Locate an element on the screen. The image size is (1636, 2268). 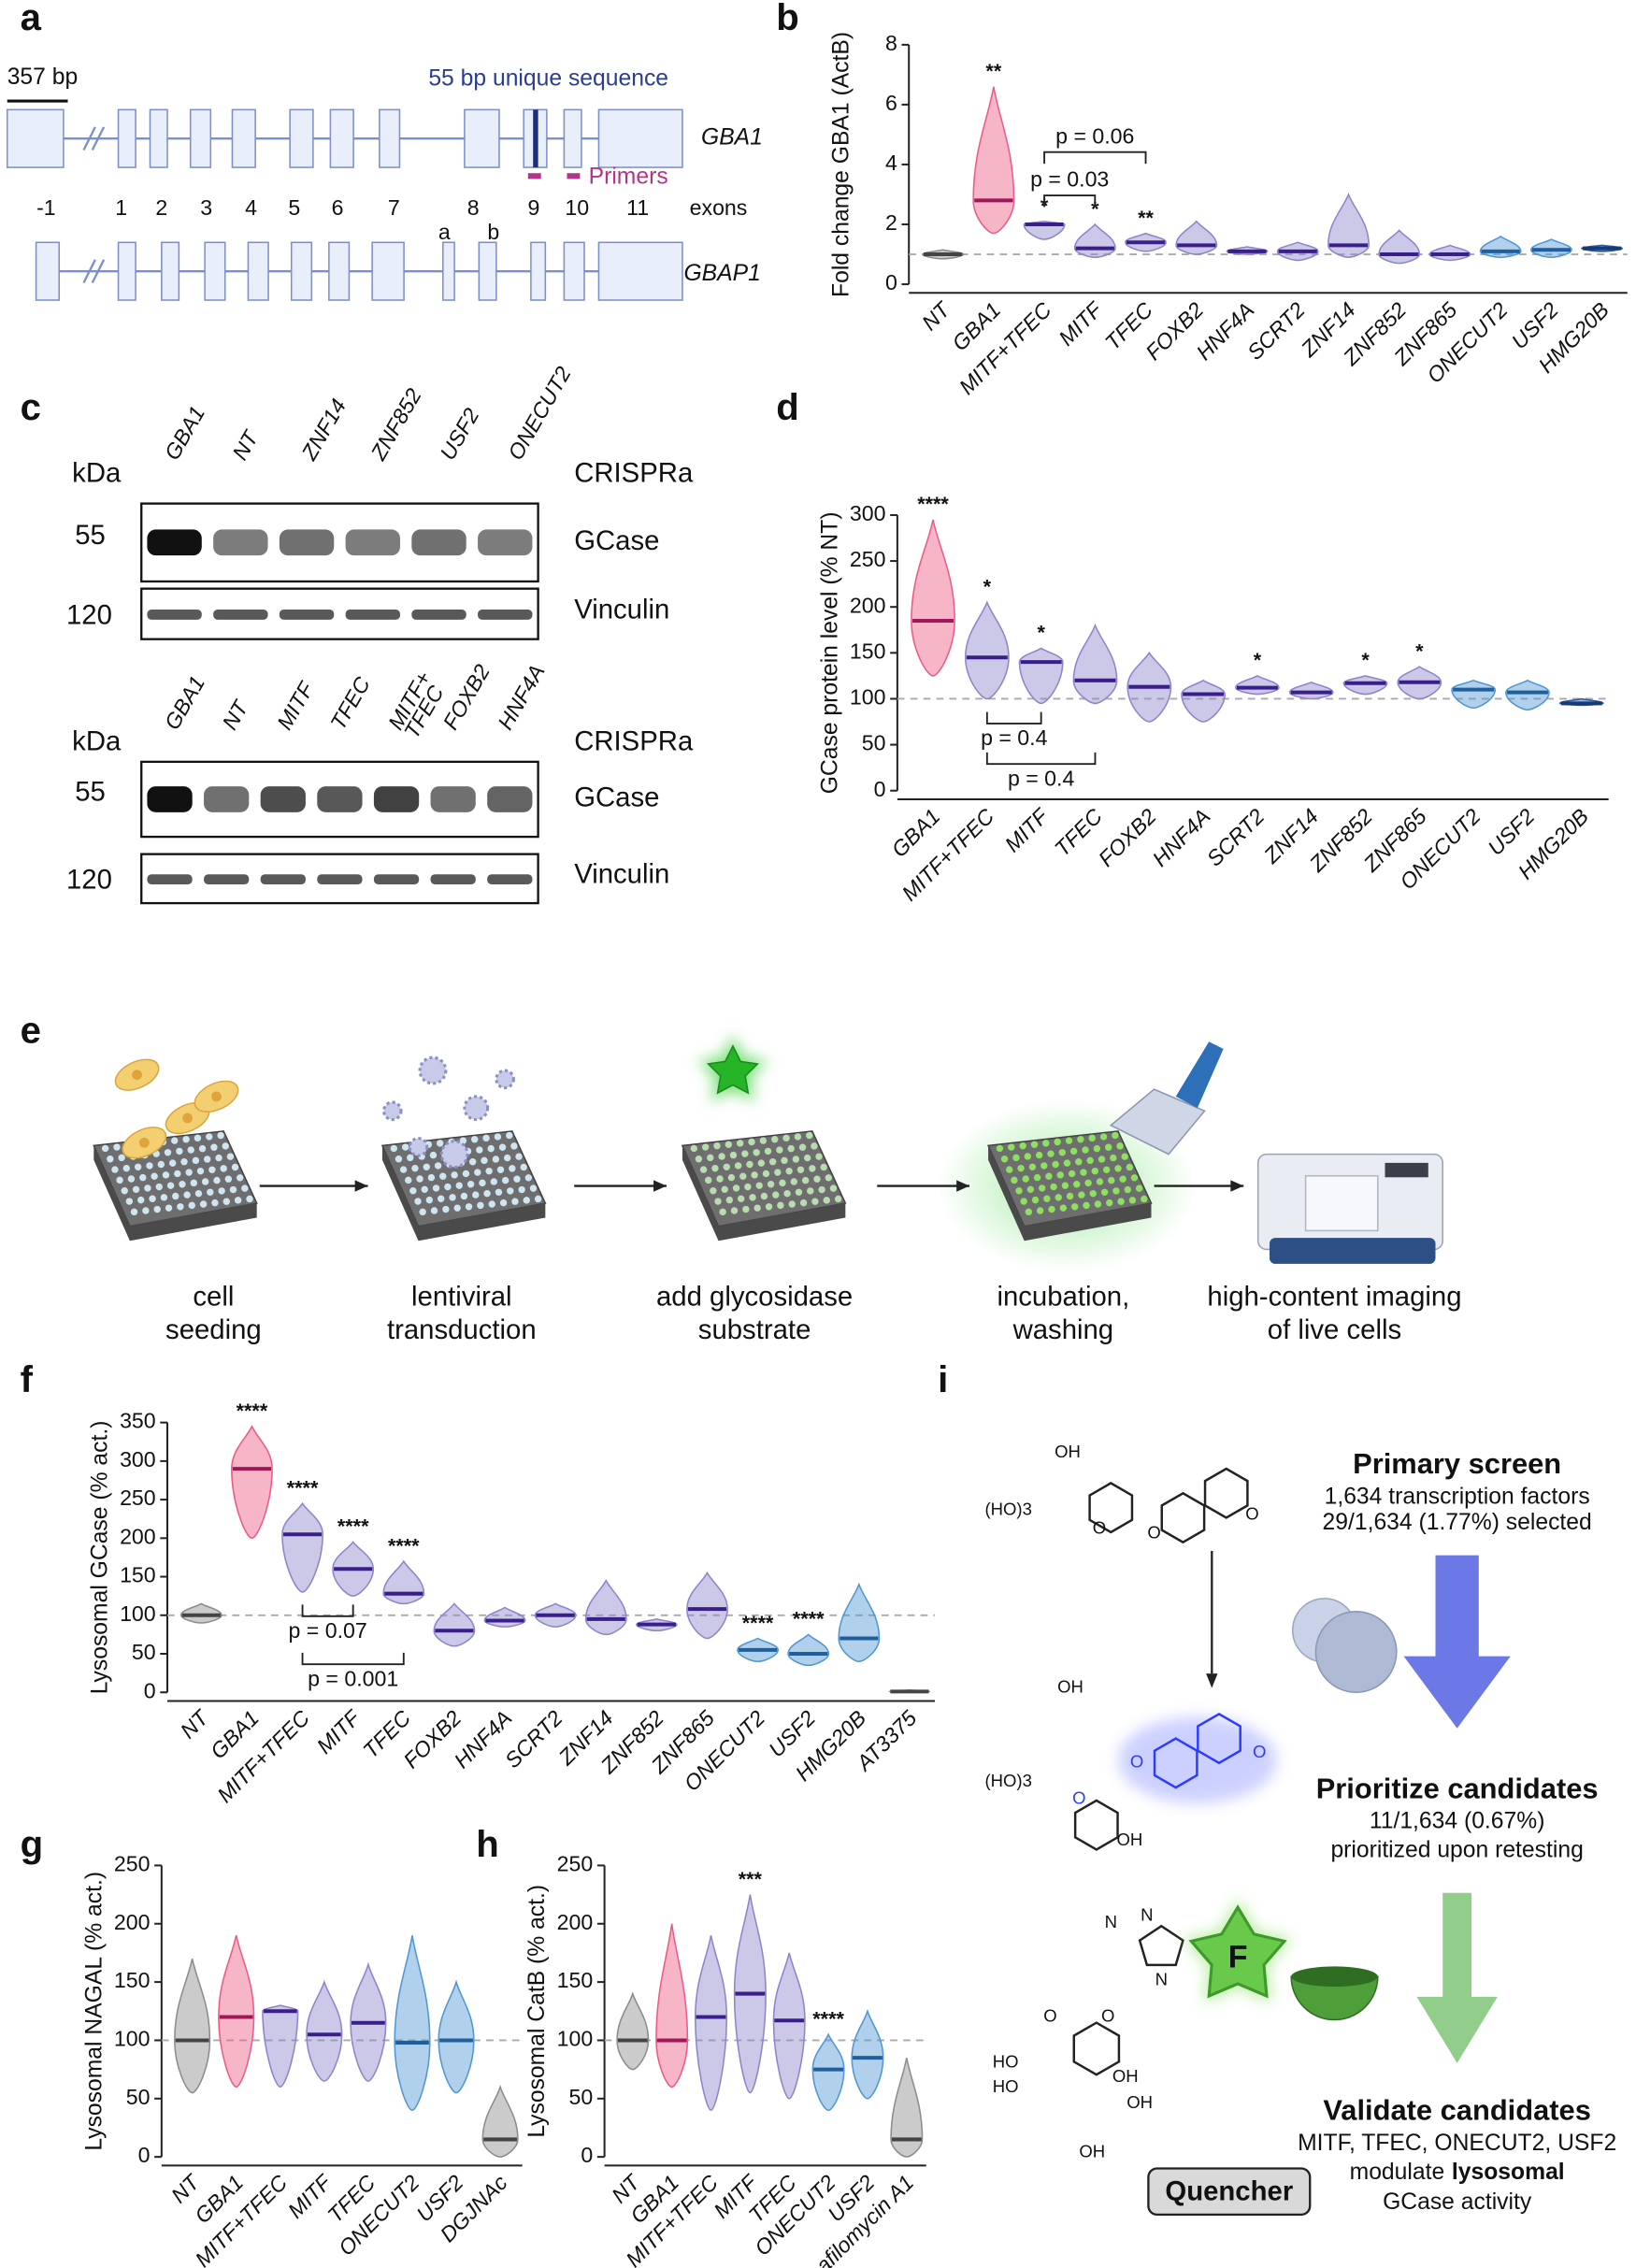
arrow-head is located at coordinates (1212, 1680).